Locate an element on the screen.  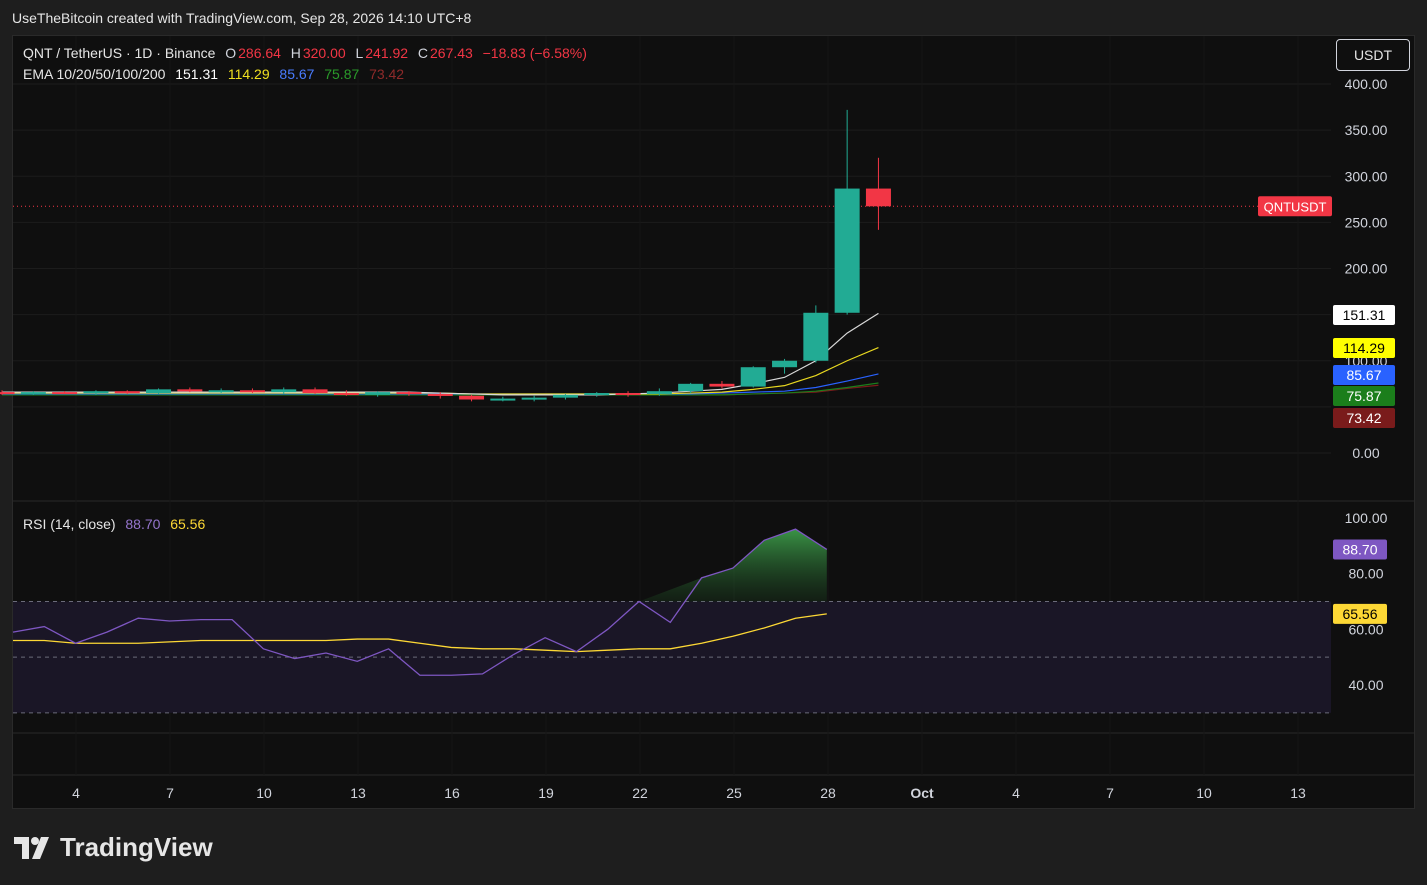
ema-badge-text: 85.67 is located at coordinates (1363, 375).